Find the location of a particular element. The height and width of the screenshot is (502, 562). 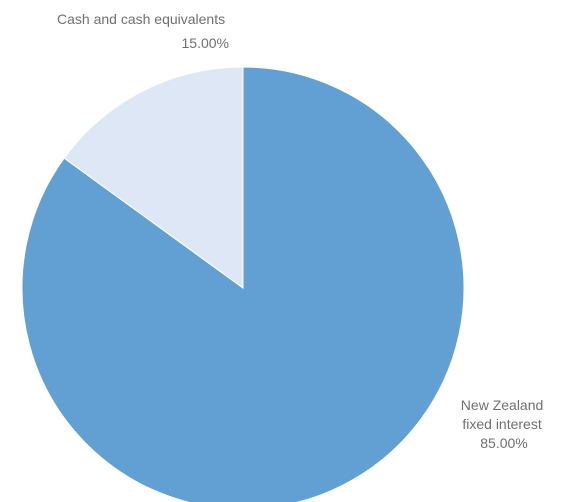

slice-label-line: New Zealand is located at coordinates (502, 405).